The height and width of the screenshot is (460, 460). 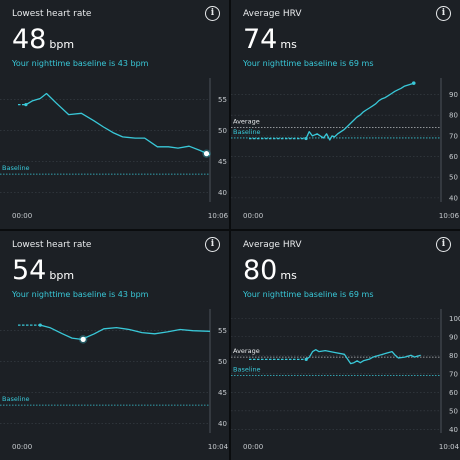 I want to click on metric-value: 80 ms, so click(x=270, y=270).